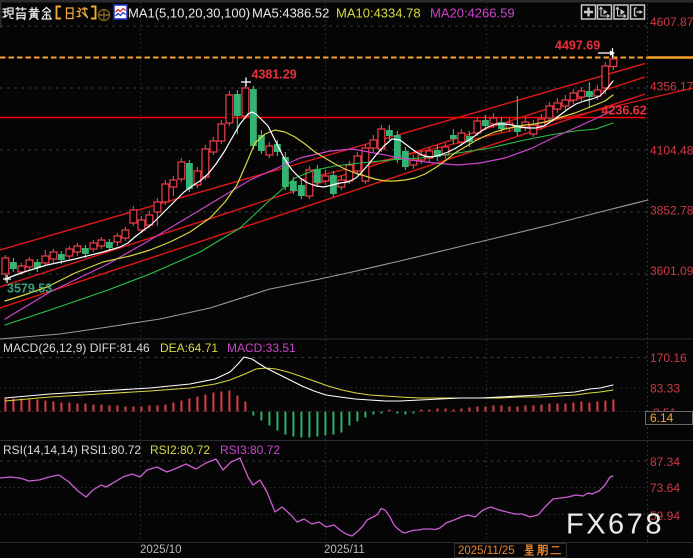 The image size is (693, 558). What do you see at coordinates (180, 450) in the screenshot?
I see `svg-text: RSI2:80.72` at bounding box center [180, 450].